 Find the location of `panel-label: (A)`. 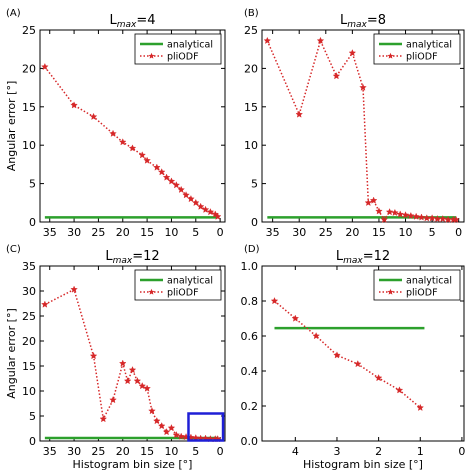

panel-label: (A) is located at coordinates (13, 13).